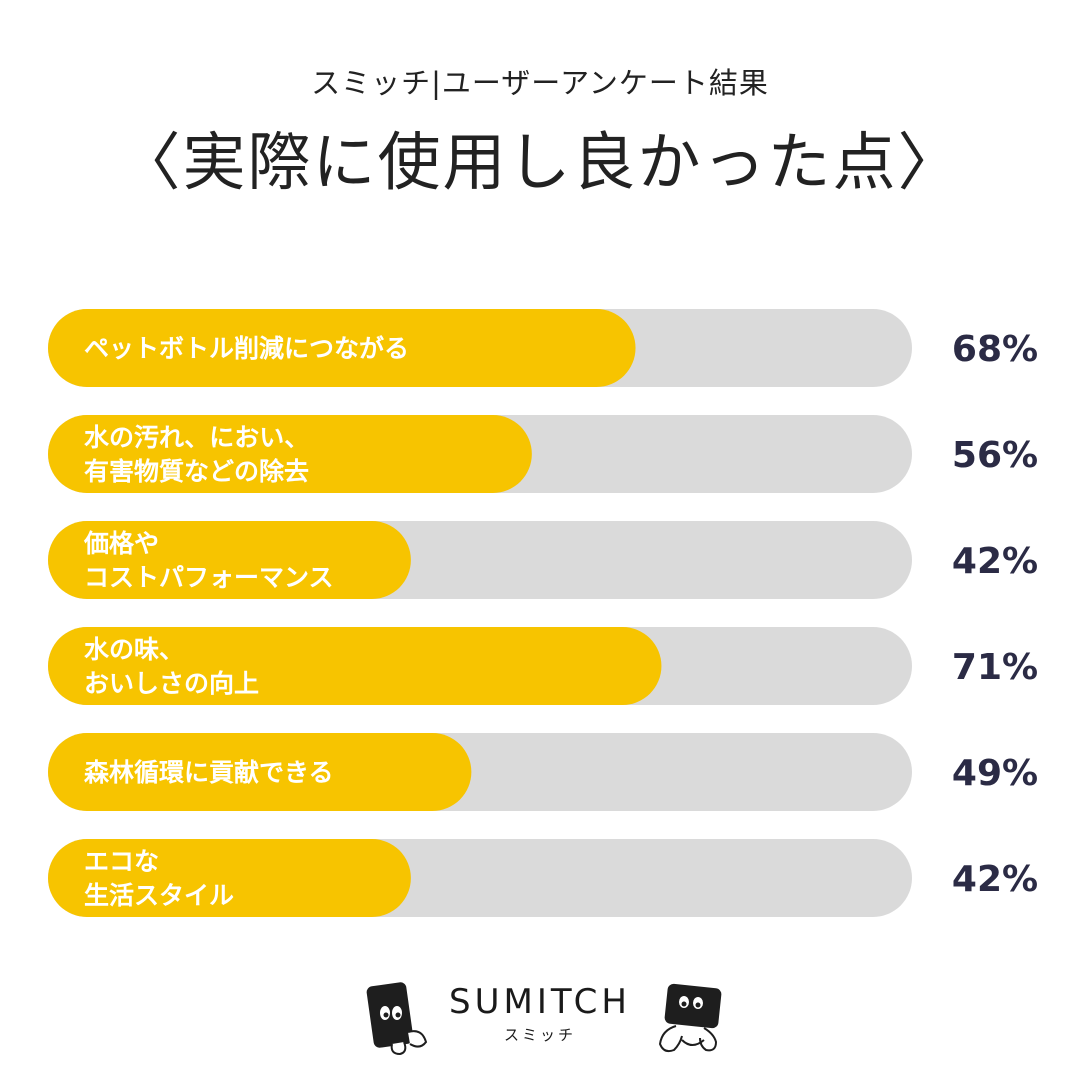 This screenshot has width=1080, height=1080. What do you see at coordinates (159, 895) in the screenshot?
I see `category-label: 生活スタイル` at bounding box center [159, 895].